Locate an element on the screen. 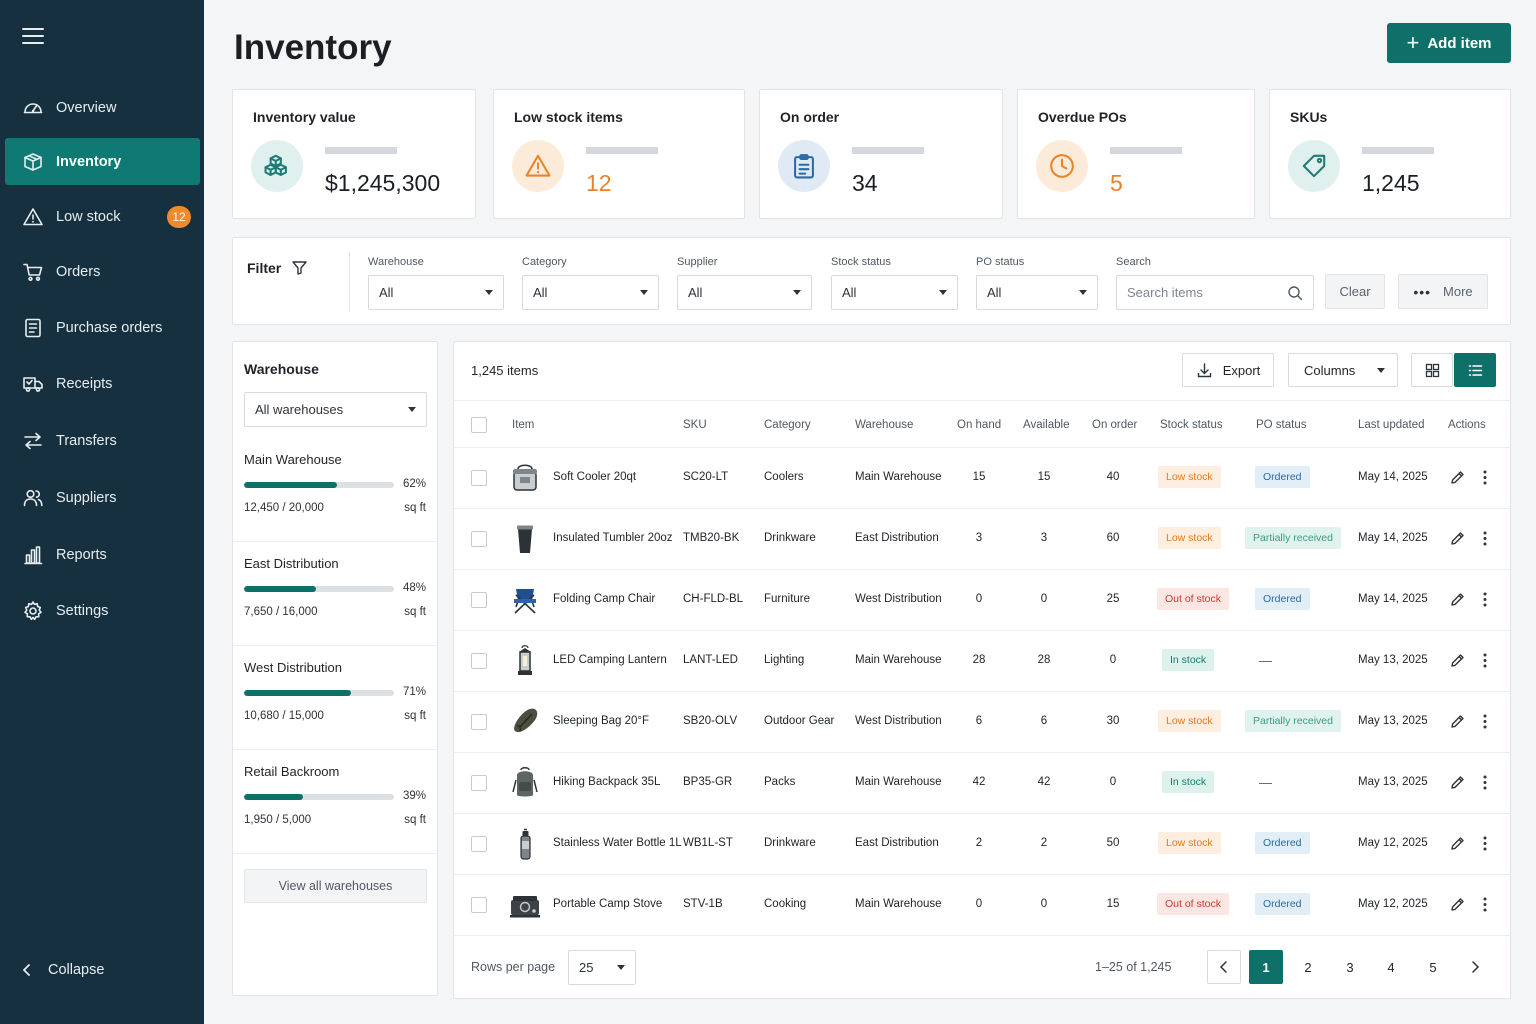 Image resolution: width=1536 pixels, height=1024 pixels. clear-button: Clear is located at coordinates (1355, 291).